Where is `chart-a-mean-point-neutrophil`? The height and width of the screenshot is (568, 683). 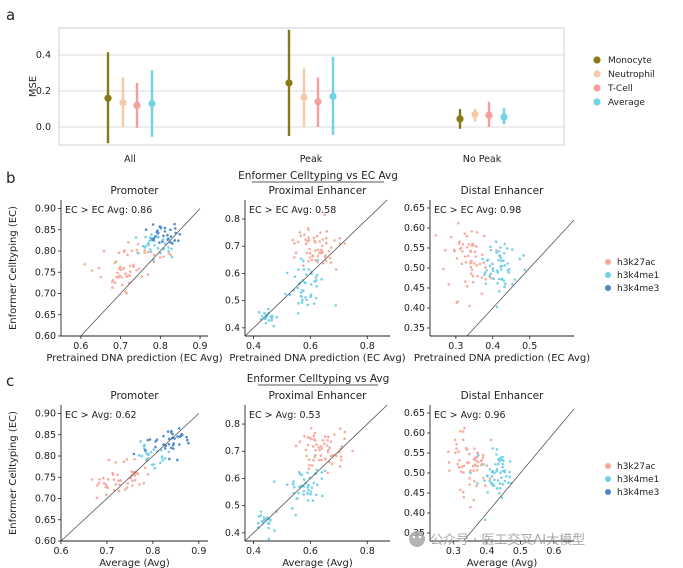
chart-a-mean-point-neutrophil is located at coordinates (475, 114).